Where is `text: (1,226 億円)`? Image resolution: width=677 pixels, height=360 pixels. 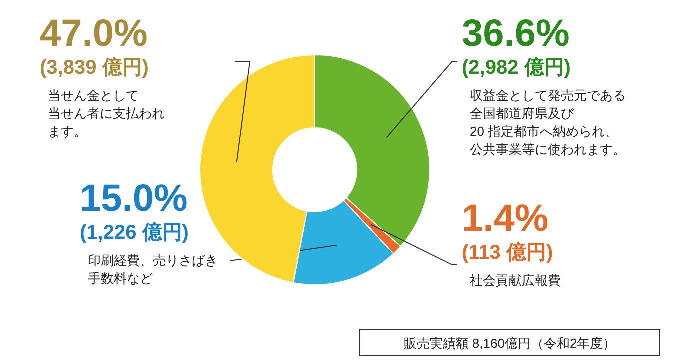
text: (1,226 億円) is located at coordinates (134, 232).